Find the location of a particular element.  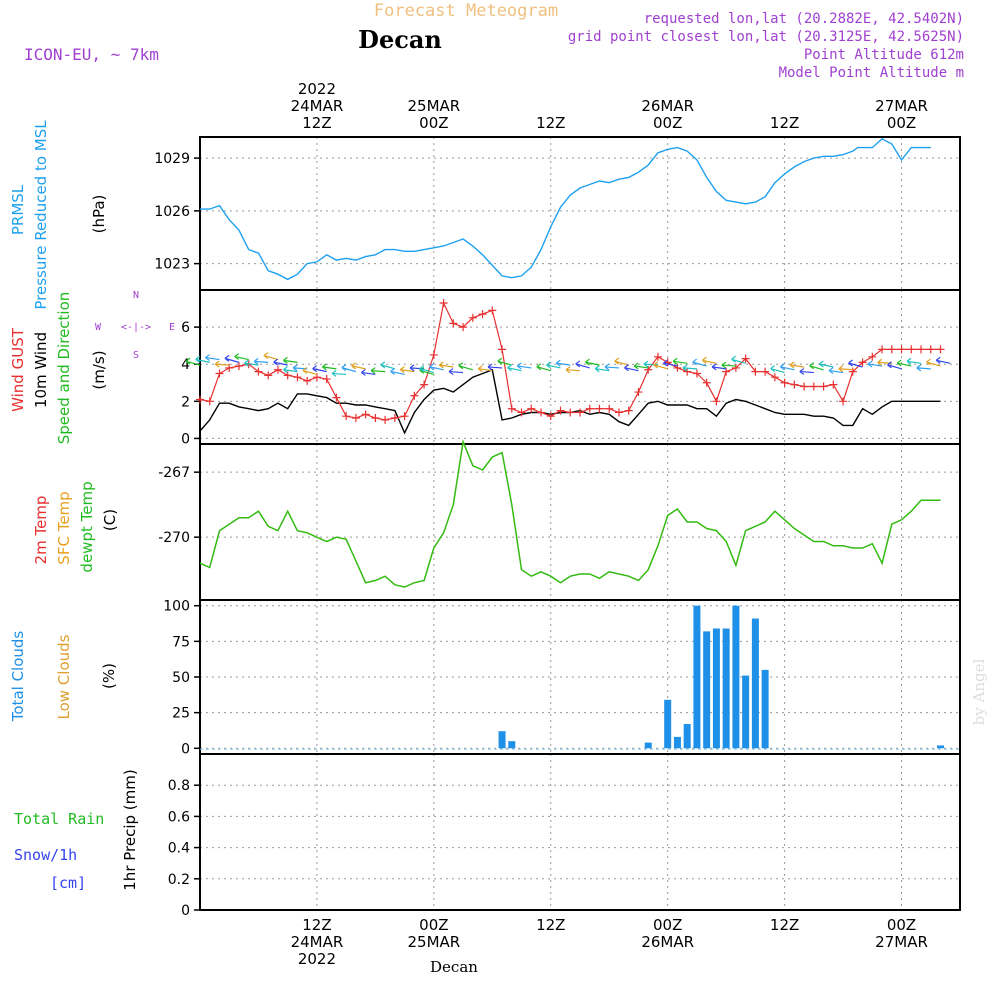

clouds-panel: 0 25 50 75 100 is located at coordinates (562, 678).